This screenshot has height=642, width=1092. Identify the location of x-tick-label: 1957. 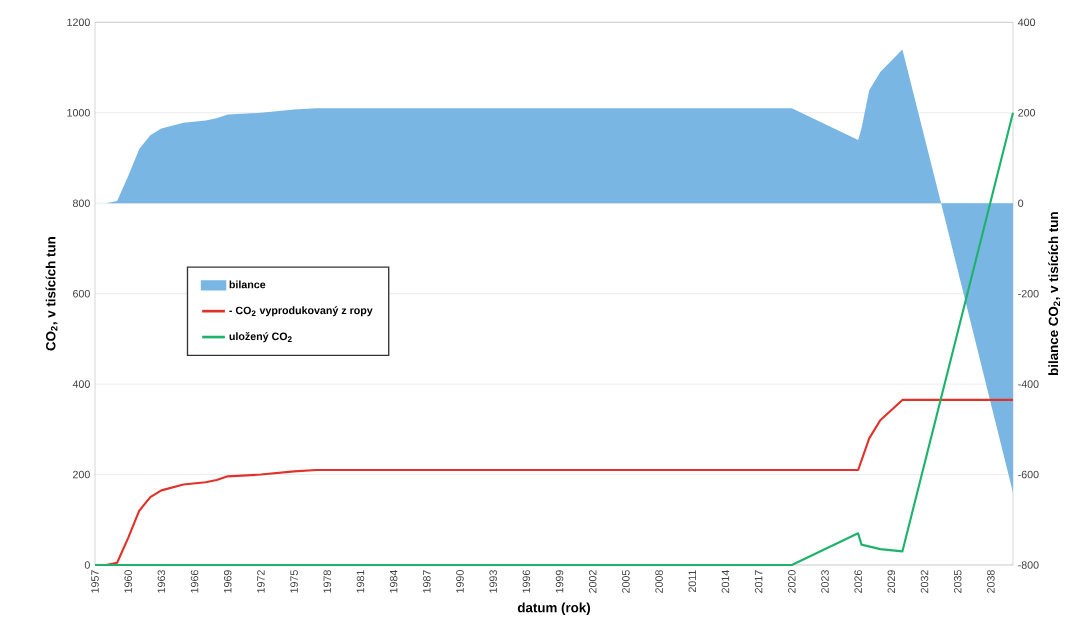
(95, 581).